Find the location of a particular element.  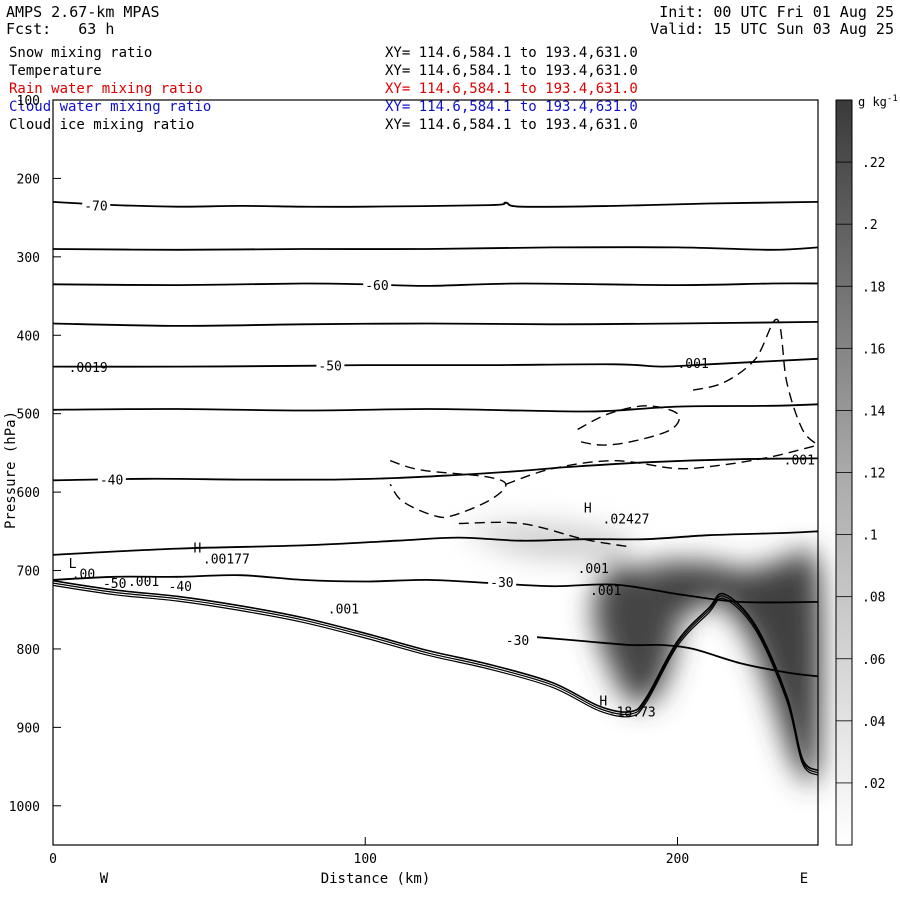

y-tick-label: 900 is located at coordinates (28, 728).